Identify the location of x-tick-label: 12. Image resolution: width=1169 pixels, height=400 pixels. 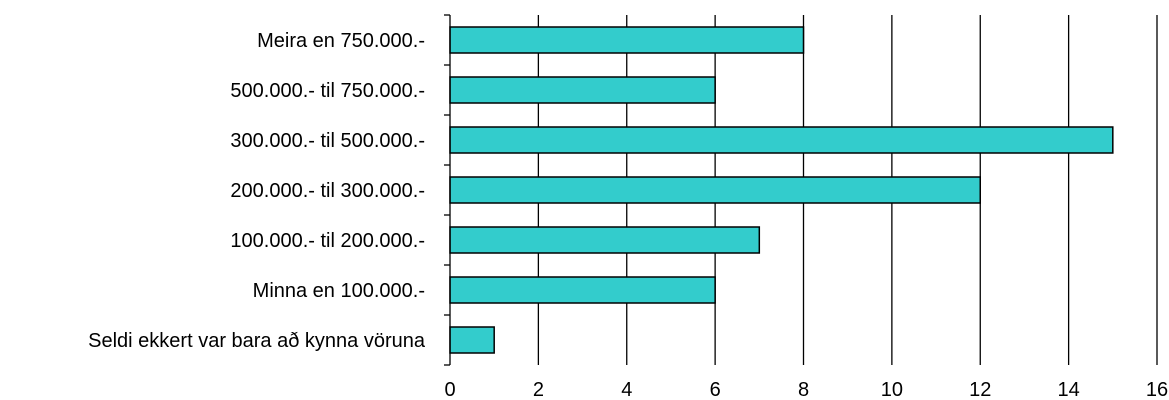
(980, 389).